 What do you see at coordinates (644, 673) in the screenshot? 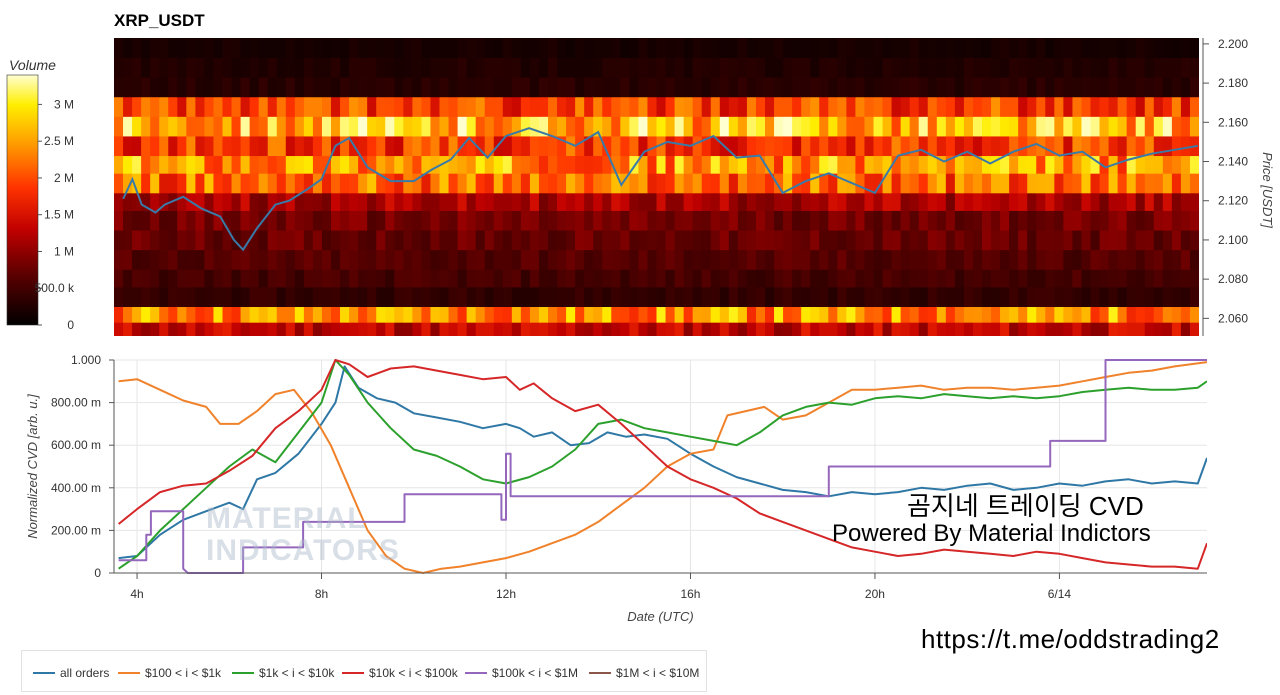
I see `legend-item: $1M < i < $10M` at bounding box center [644, 673].